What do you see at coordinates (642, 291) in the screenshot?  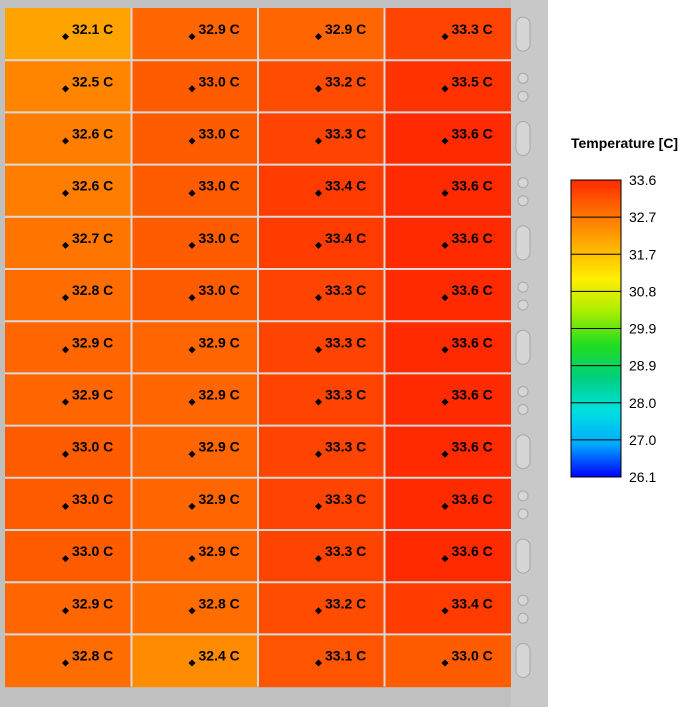 I see `legend-tick-label: 30.8` at bounding box center [642, 291].